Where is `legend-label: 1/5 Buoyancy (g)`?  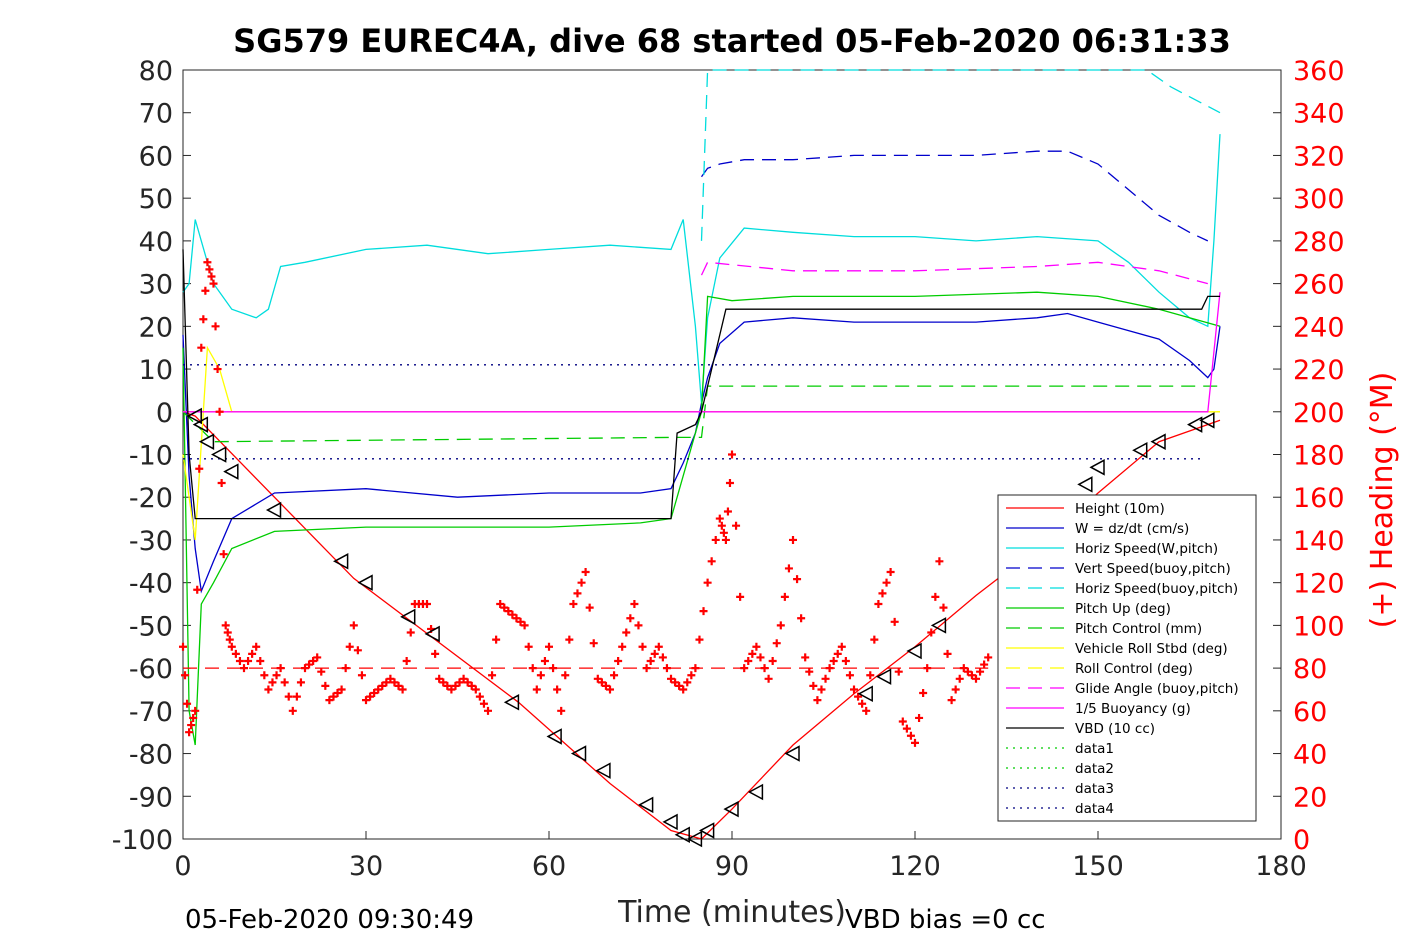
legend-label: 1/5 Buoyancy (g) is located at coordinates (1133, 709).